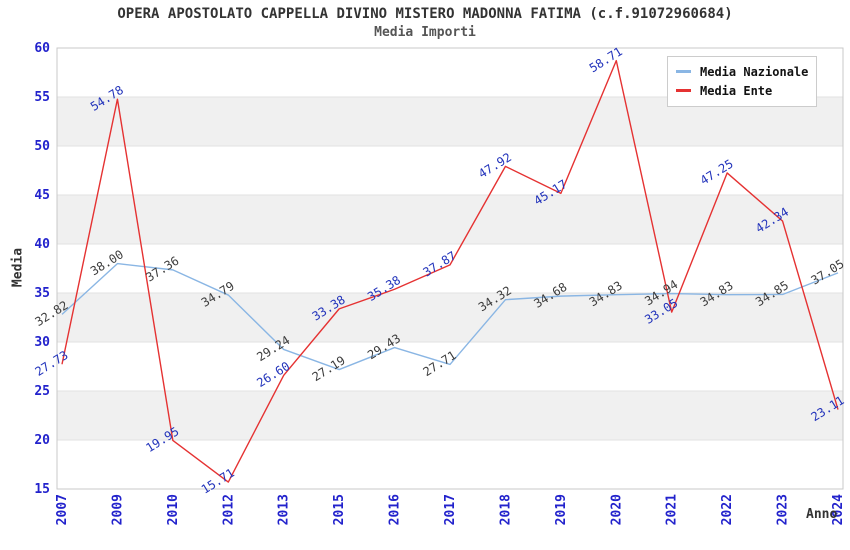 This screenshot has height=550, width=850. Describe the element at coordinates (62, 509) in the screenshot. I see `x-tick-label: 2007` at that location.